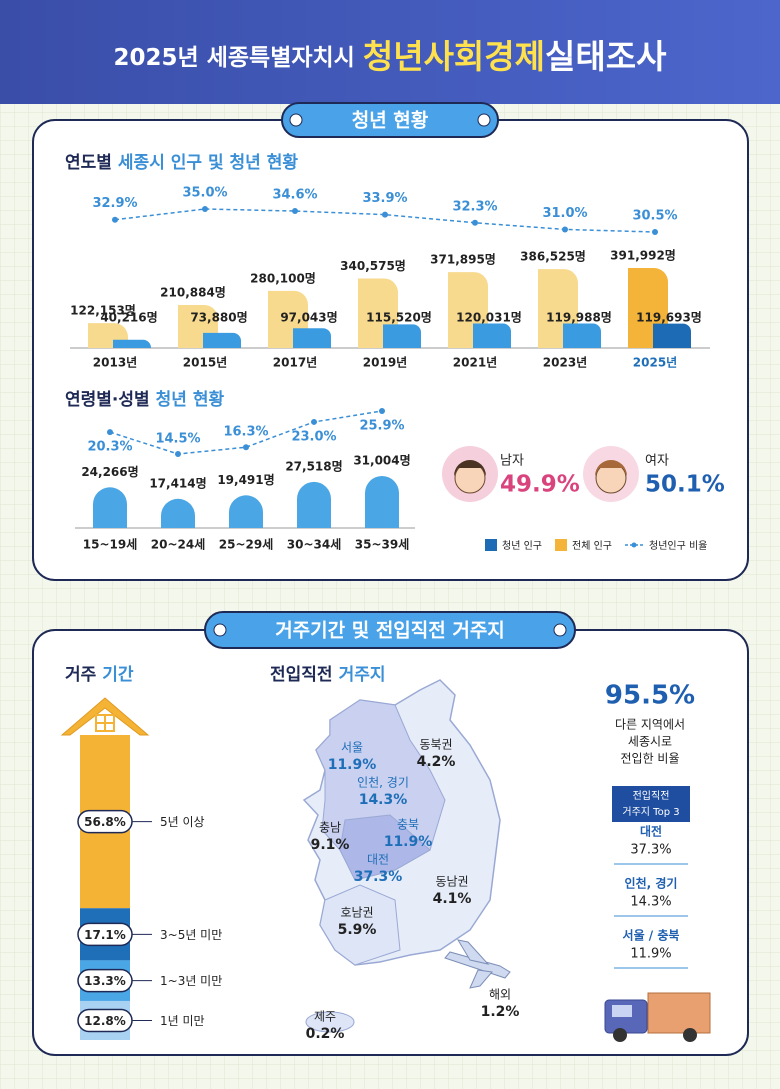  I want to click on title-rest: 기간, so click(118, 675).